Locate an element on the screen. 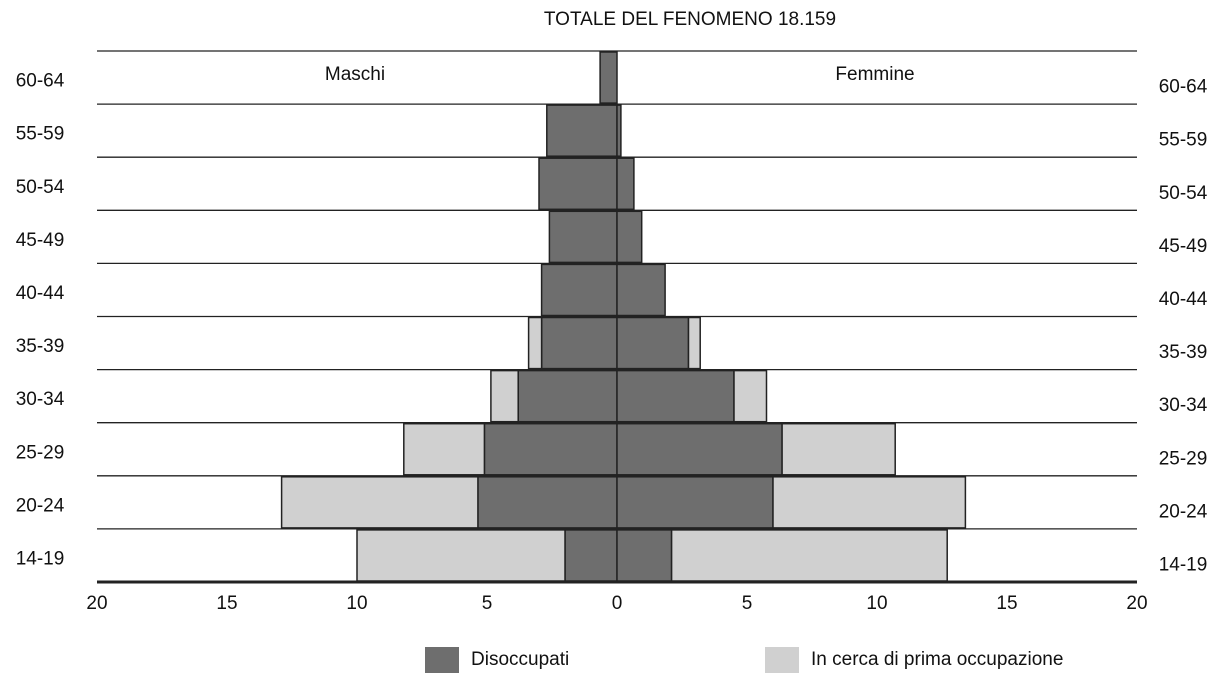 The height and width of the screenshot is (679, 1217). legend-label: Disoccupati is located at coordinates (520, 659).